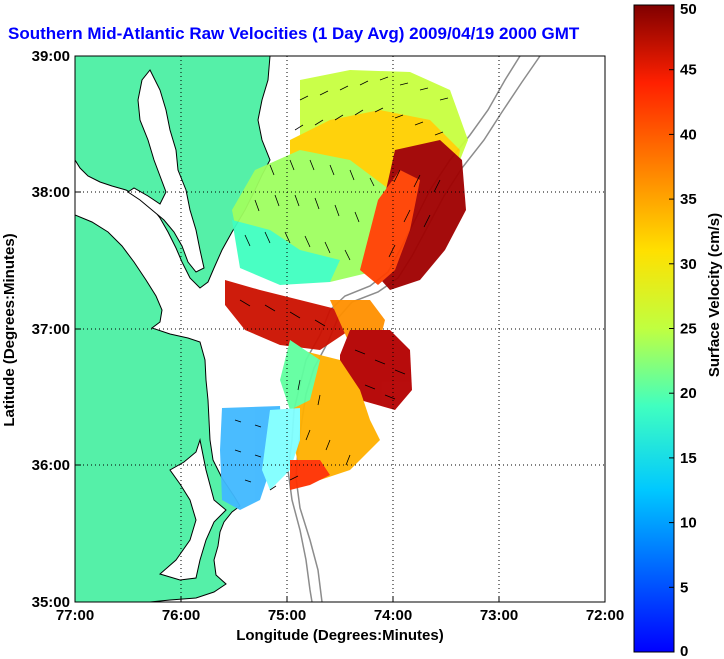  What do you see at coordinates (688, 523) in the screenshot?
I see `colorbar-tick-label: 10` at bounding box center [688, 523].